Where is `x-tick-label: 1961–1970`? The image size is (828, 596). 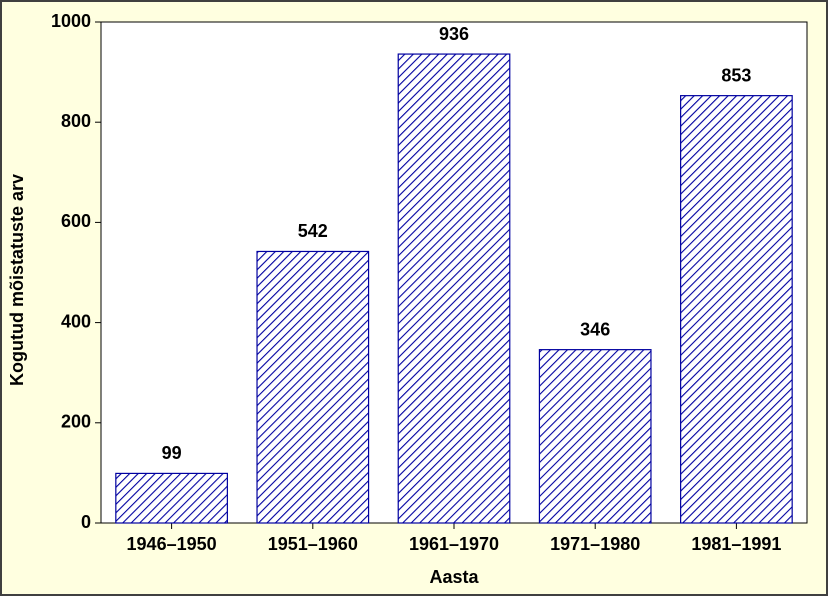 x-tick-label: 1961–1970 is located at coordinates (454, 544).